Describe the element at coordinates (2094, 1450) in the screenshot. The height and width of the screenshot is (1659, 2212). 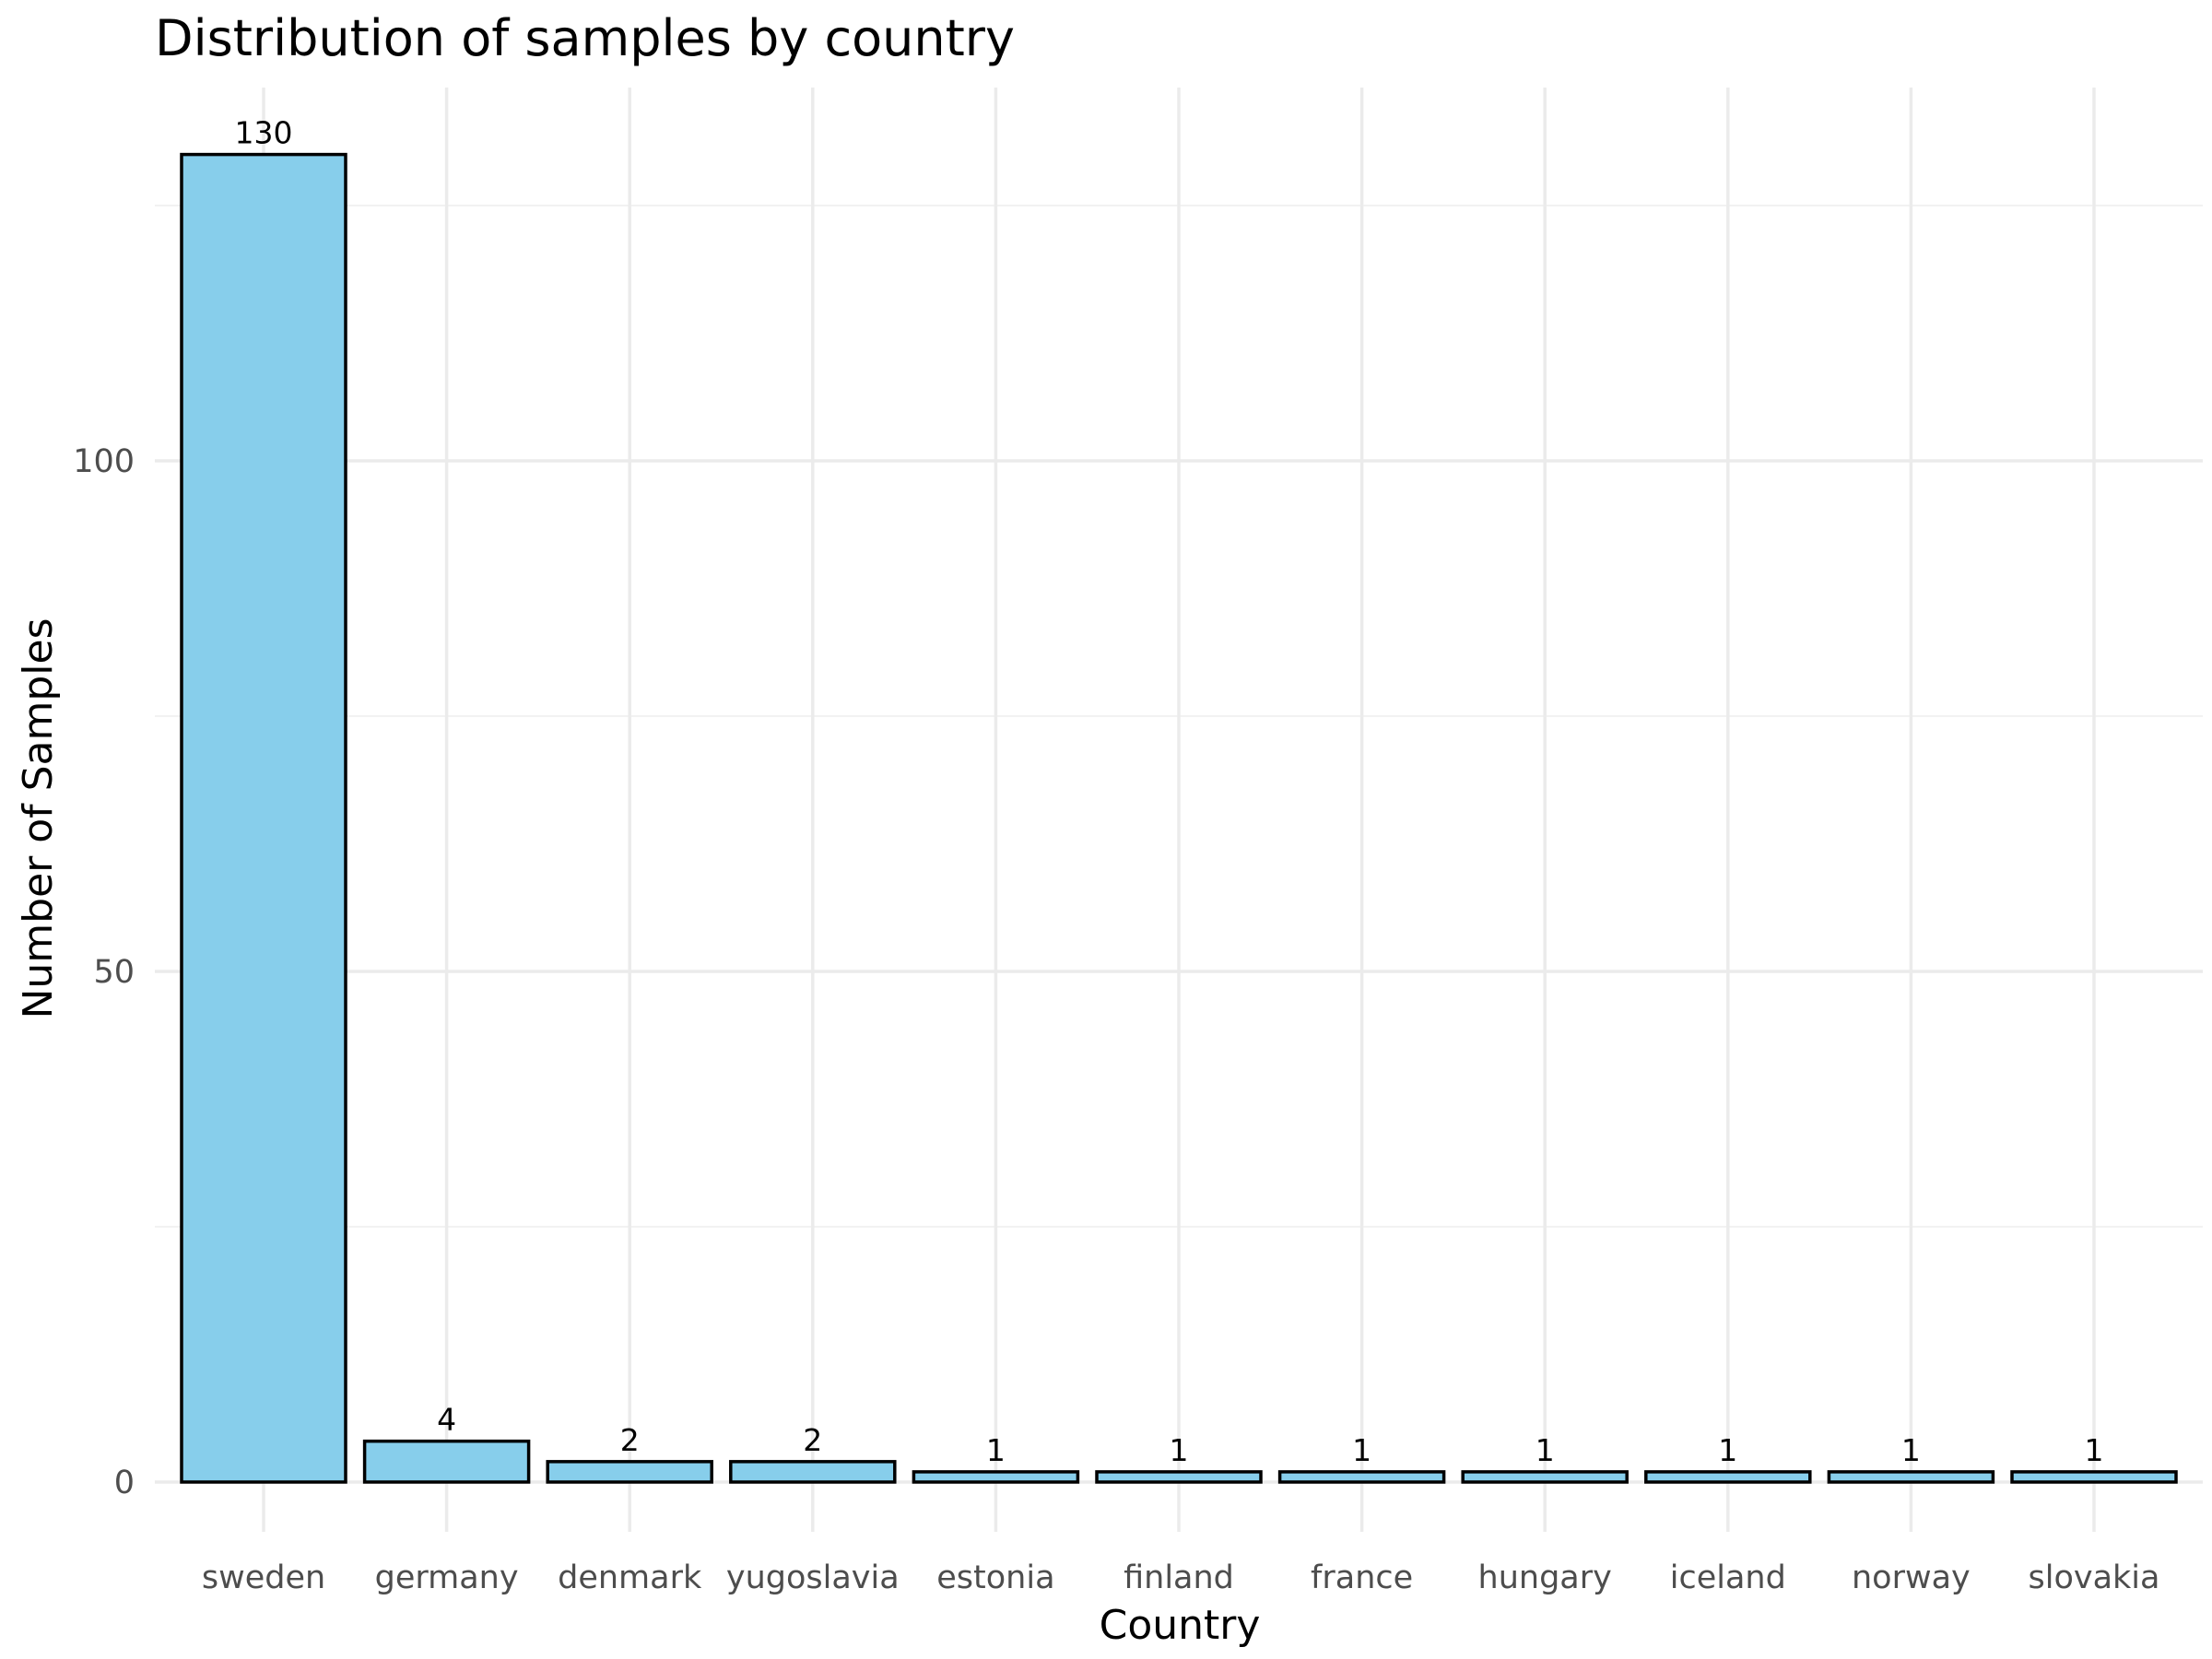
I see `data-label-slovakia: 1` at that location.